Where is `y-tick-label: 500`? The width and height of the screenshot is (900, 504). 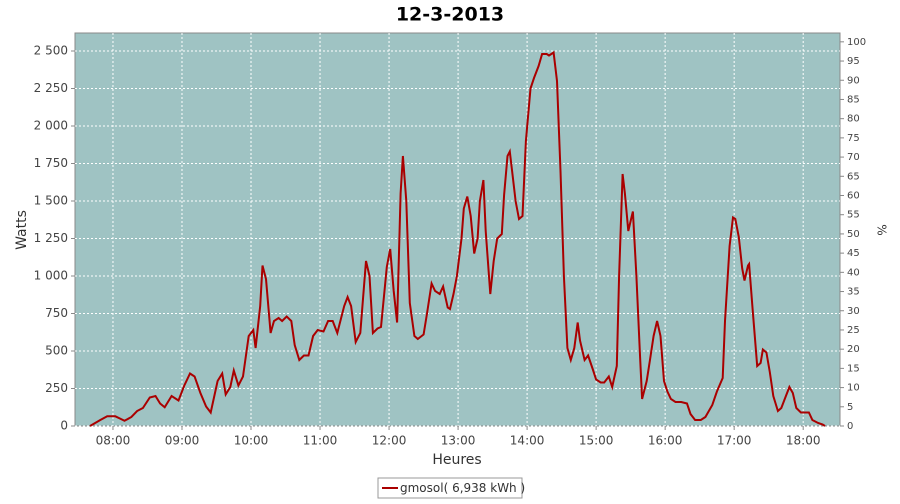 y-tick-label: 500 is located at coordinates (56, 351).